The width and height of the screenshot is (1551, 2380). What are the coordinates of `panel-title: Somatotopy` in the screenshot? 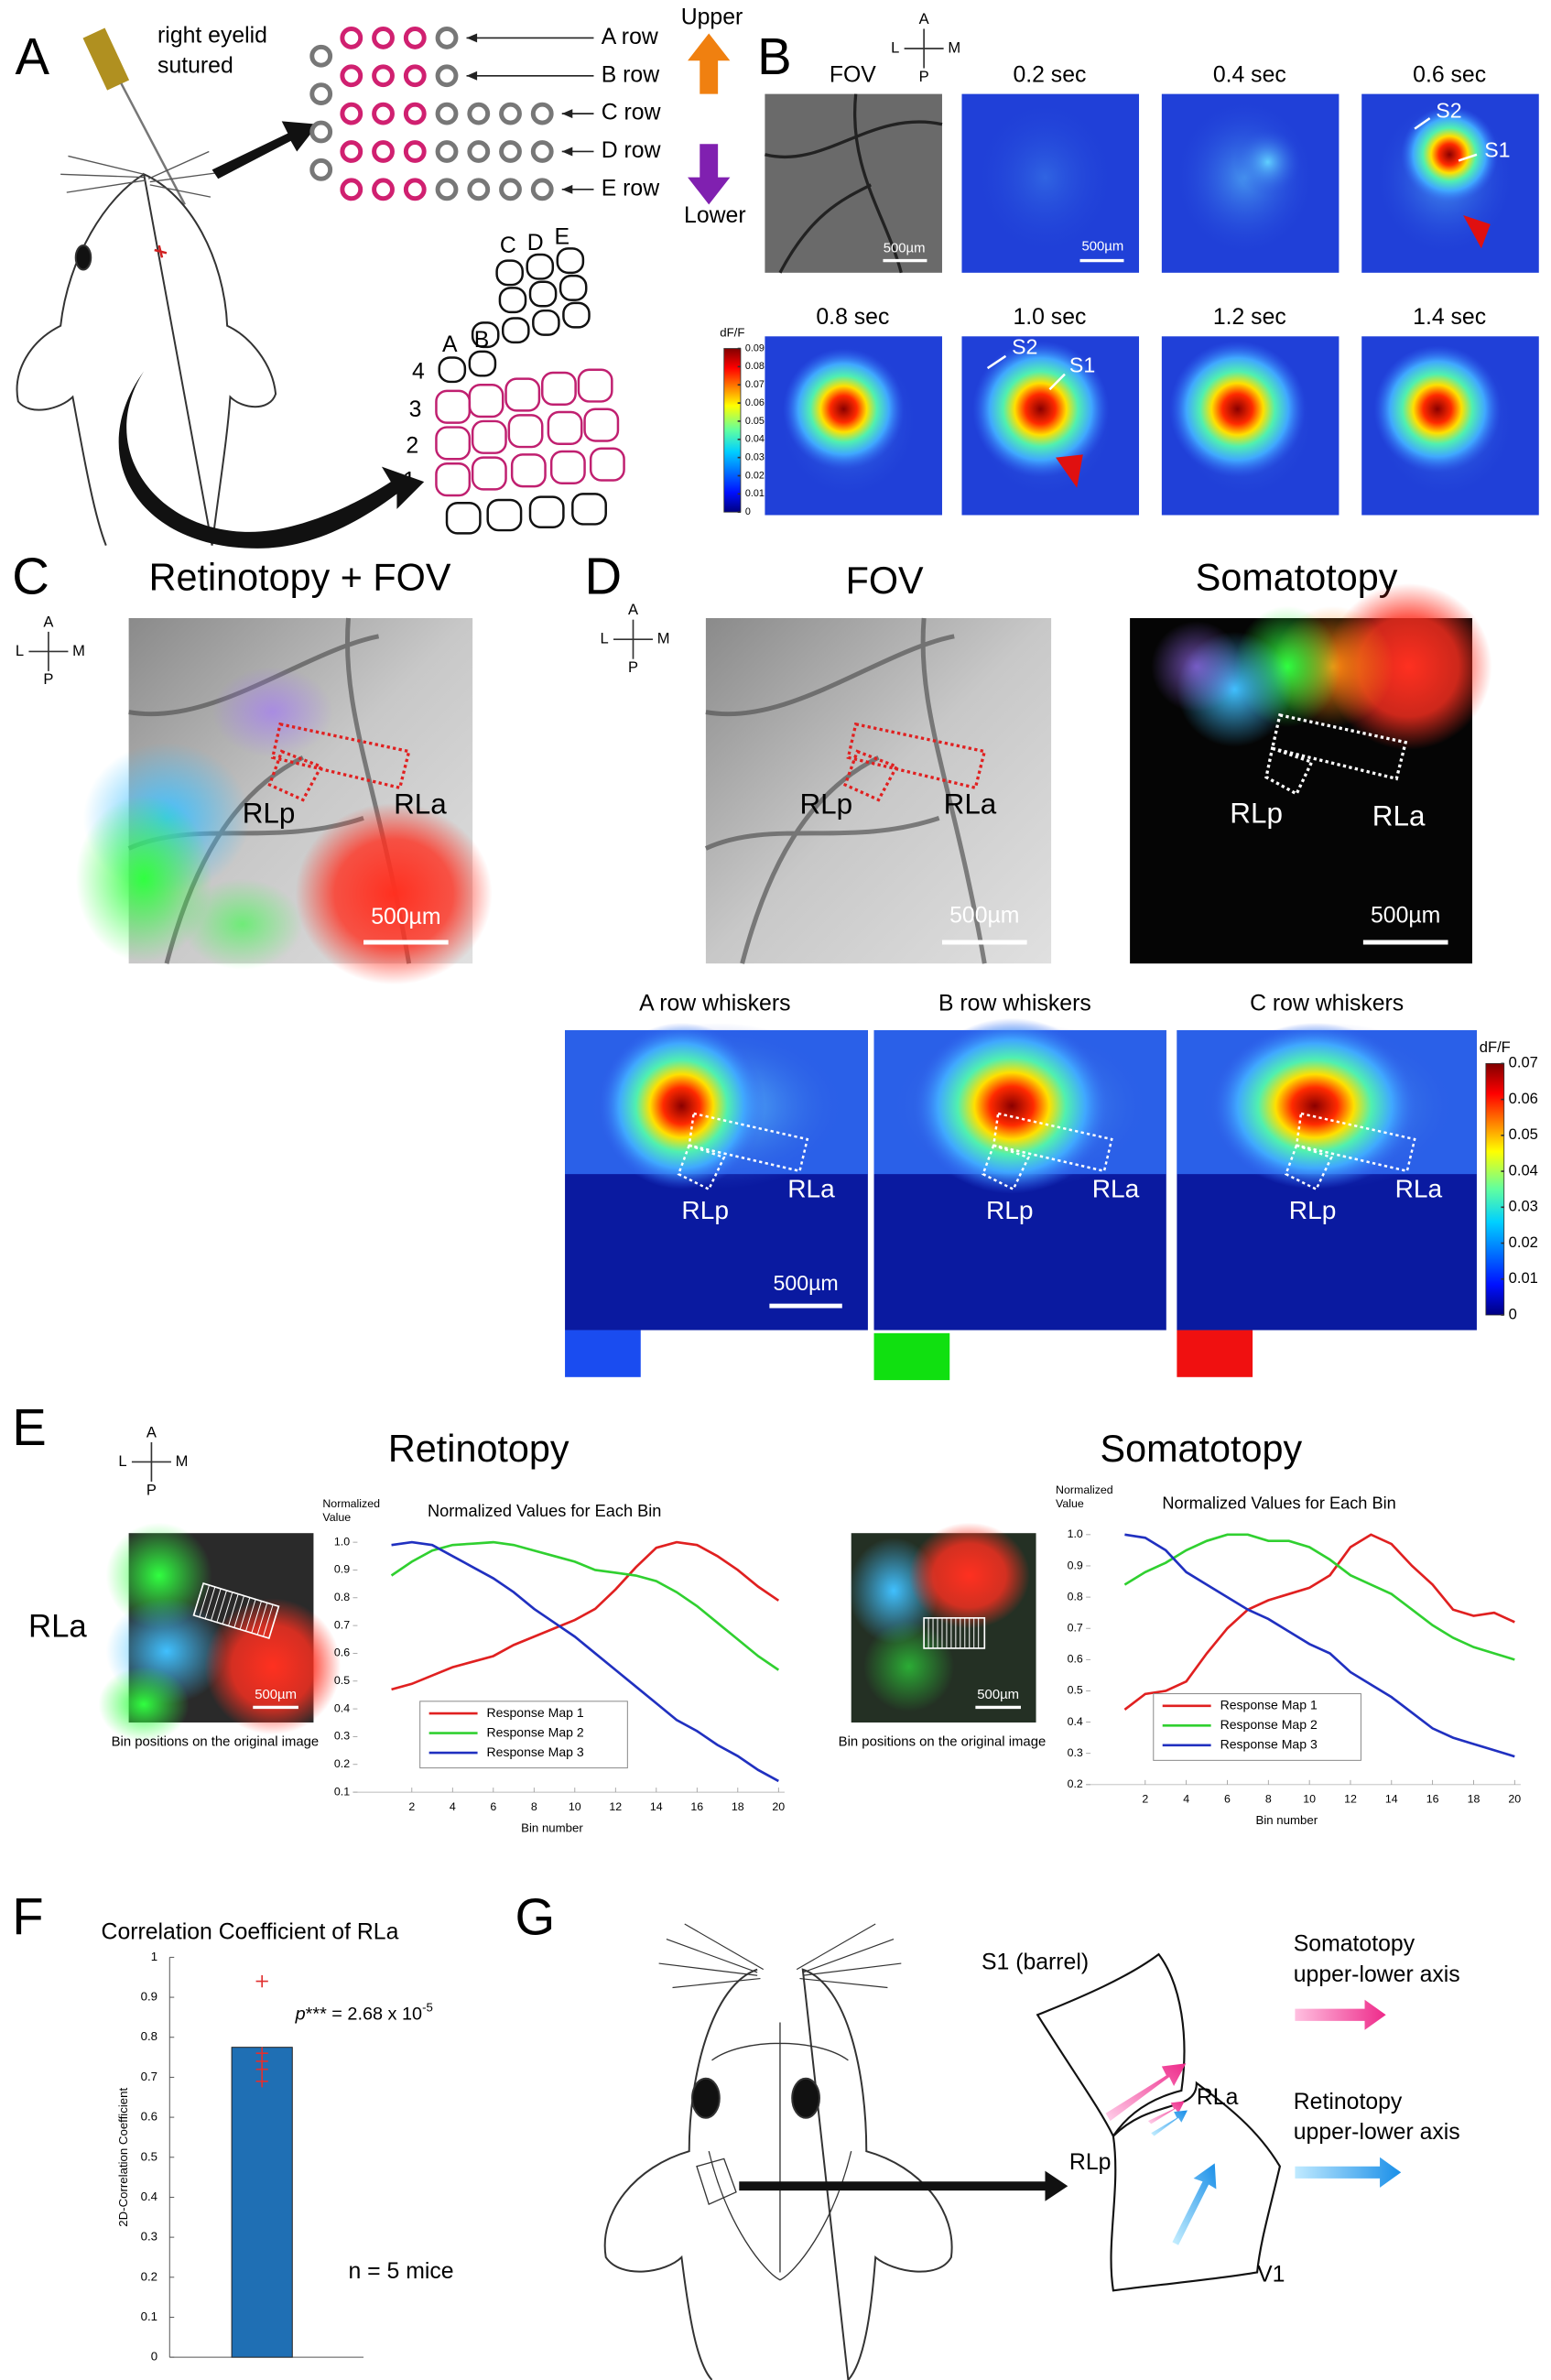 It's located at (1297, 578).